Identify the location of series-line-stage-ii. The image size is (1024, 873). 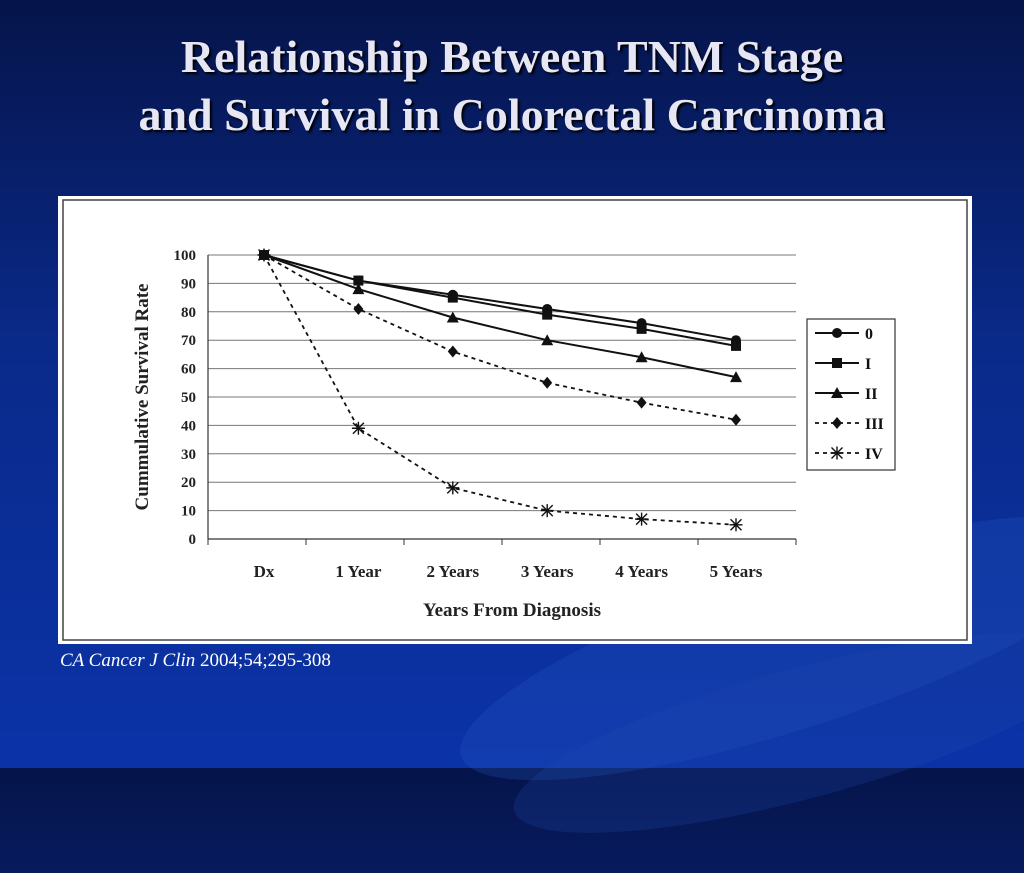
(500, 316).